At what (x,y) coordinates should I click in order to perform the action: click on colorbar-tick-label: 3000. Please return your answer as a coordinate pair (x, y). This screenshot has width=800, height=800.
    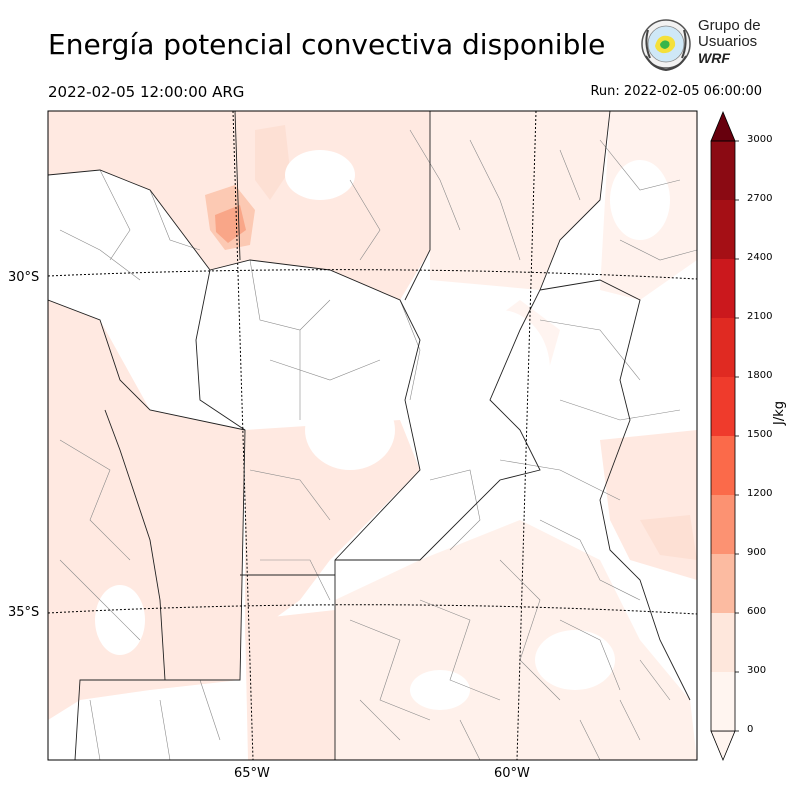
    Looking at the image, I should click on (760, 139).